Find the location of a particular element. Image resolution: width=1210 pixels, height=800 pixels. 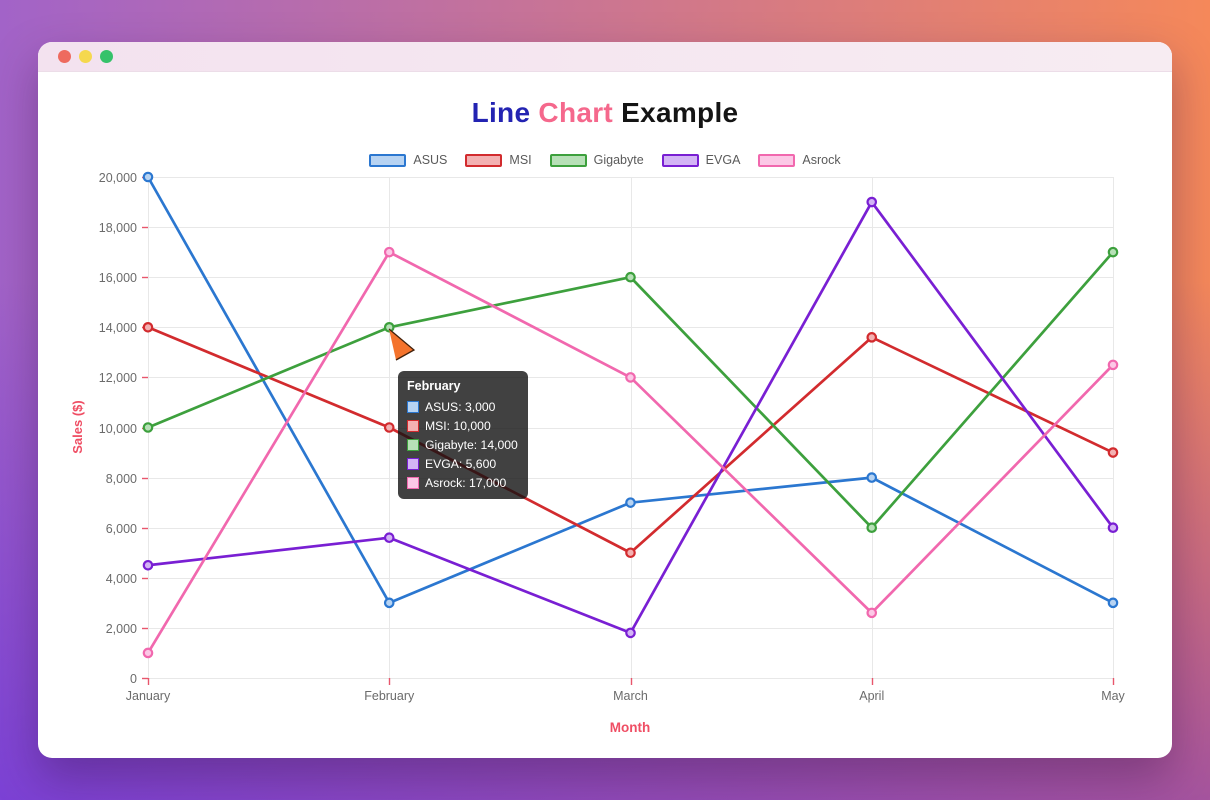

data-point-msi-may is located at coordinates (1113, 452).